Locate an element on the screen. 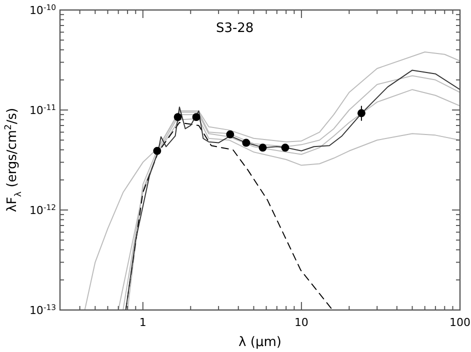  y-tick-label: 10$^{-12}$ is located at coordinates (42, 209).